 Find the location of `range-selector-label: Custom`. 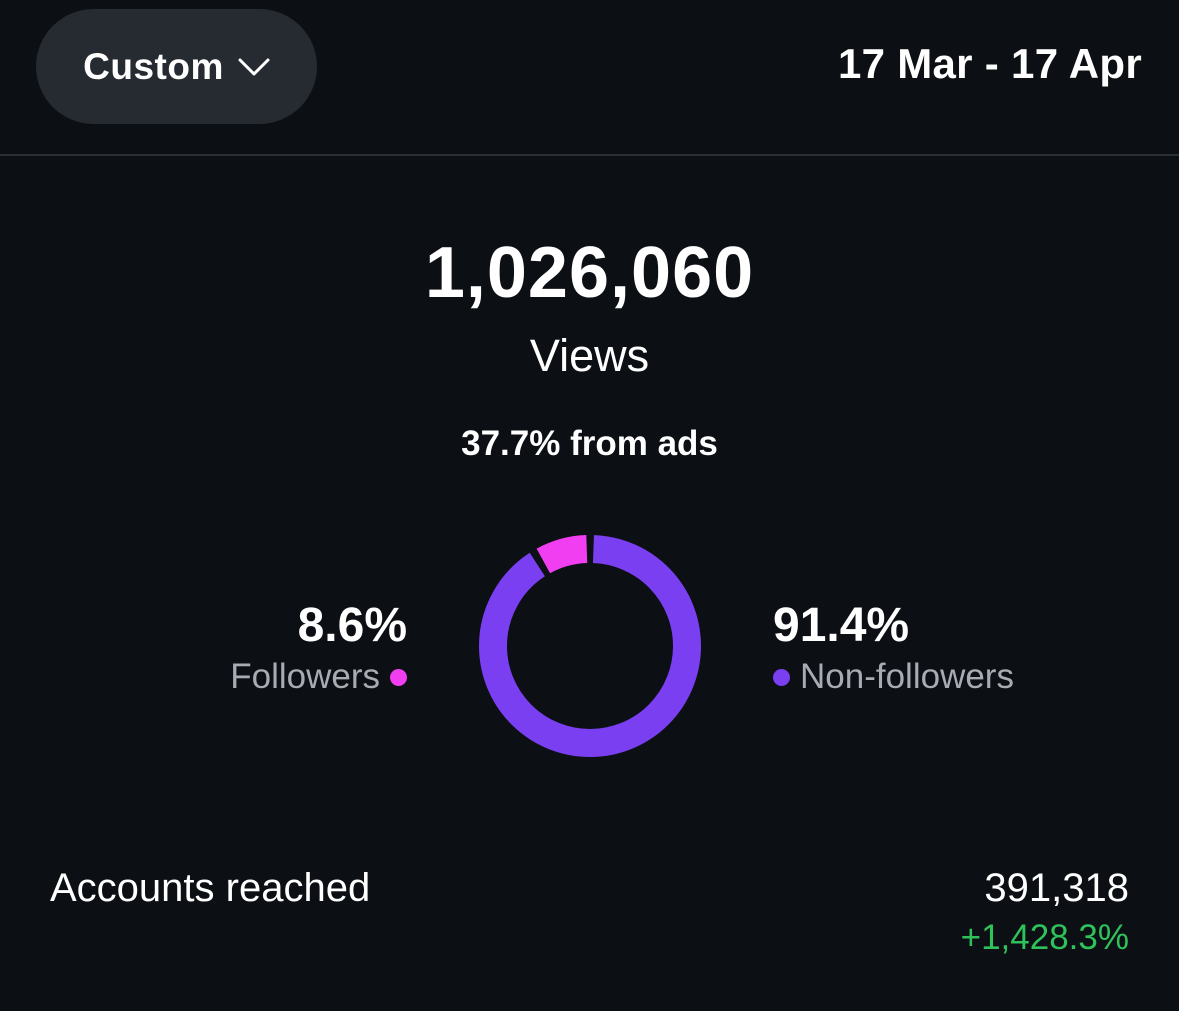

range-selector-label: Custom is located at coordinates (153, 66).